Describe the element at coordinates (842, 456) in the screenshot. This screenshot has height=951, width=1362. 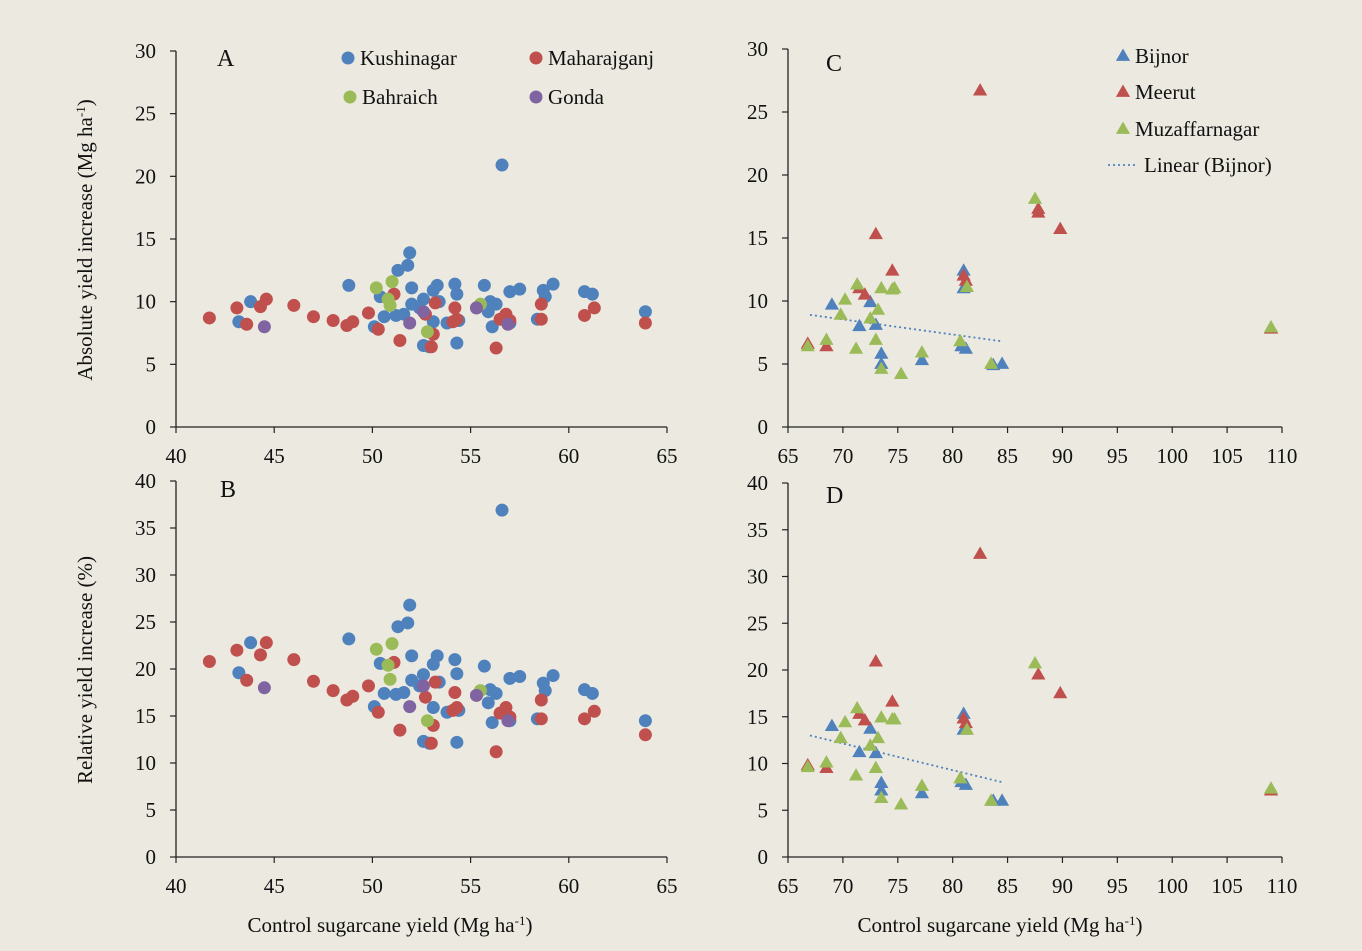
I see `x-tick-label: 70` at that location.